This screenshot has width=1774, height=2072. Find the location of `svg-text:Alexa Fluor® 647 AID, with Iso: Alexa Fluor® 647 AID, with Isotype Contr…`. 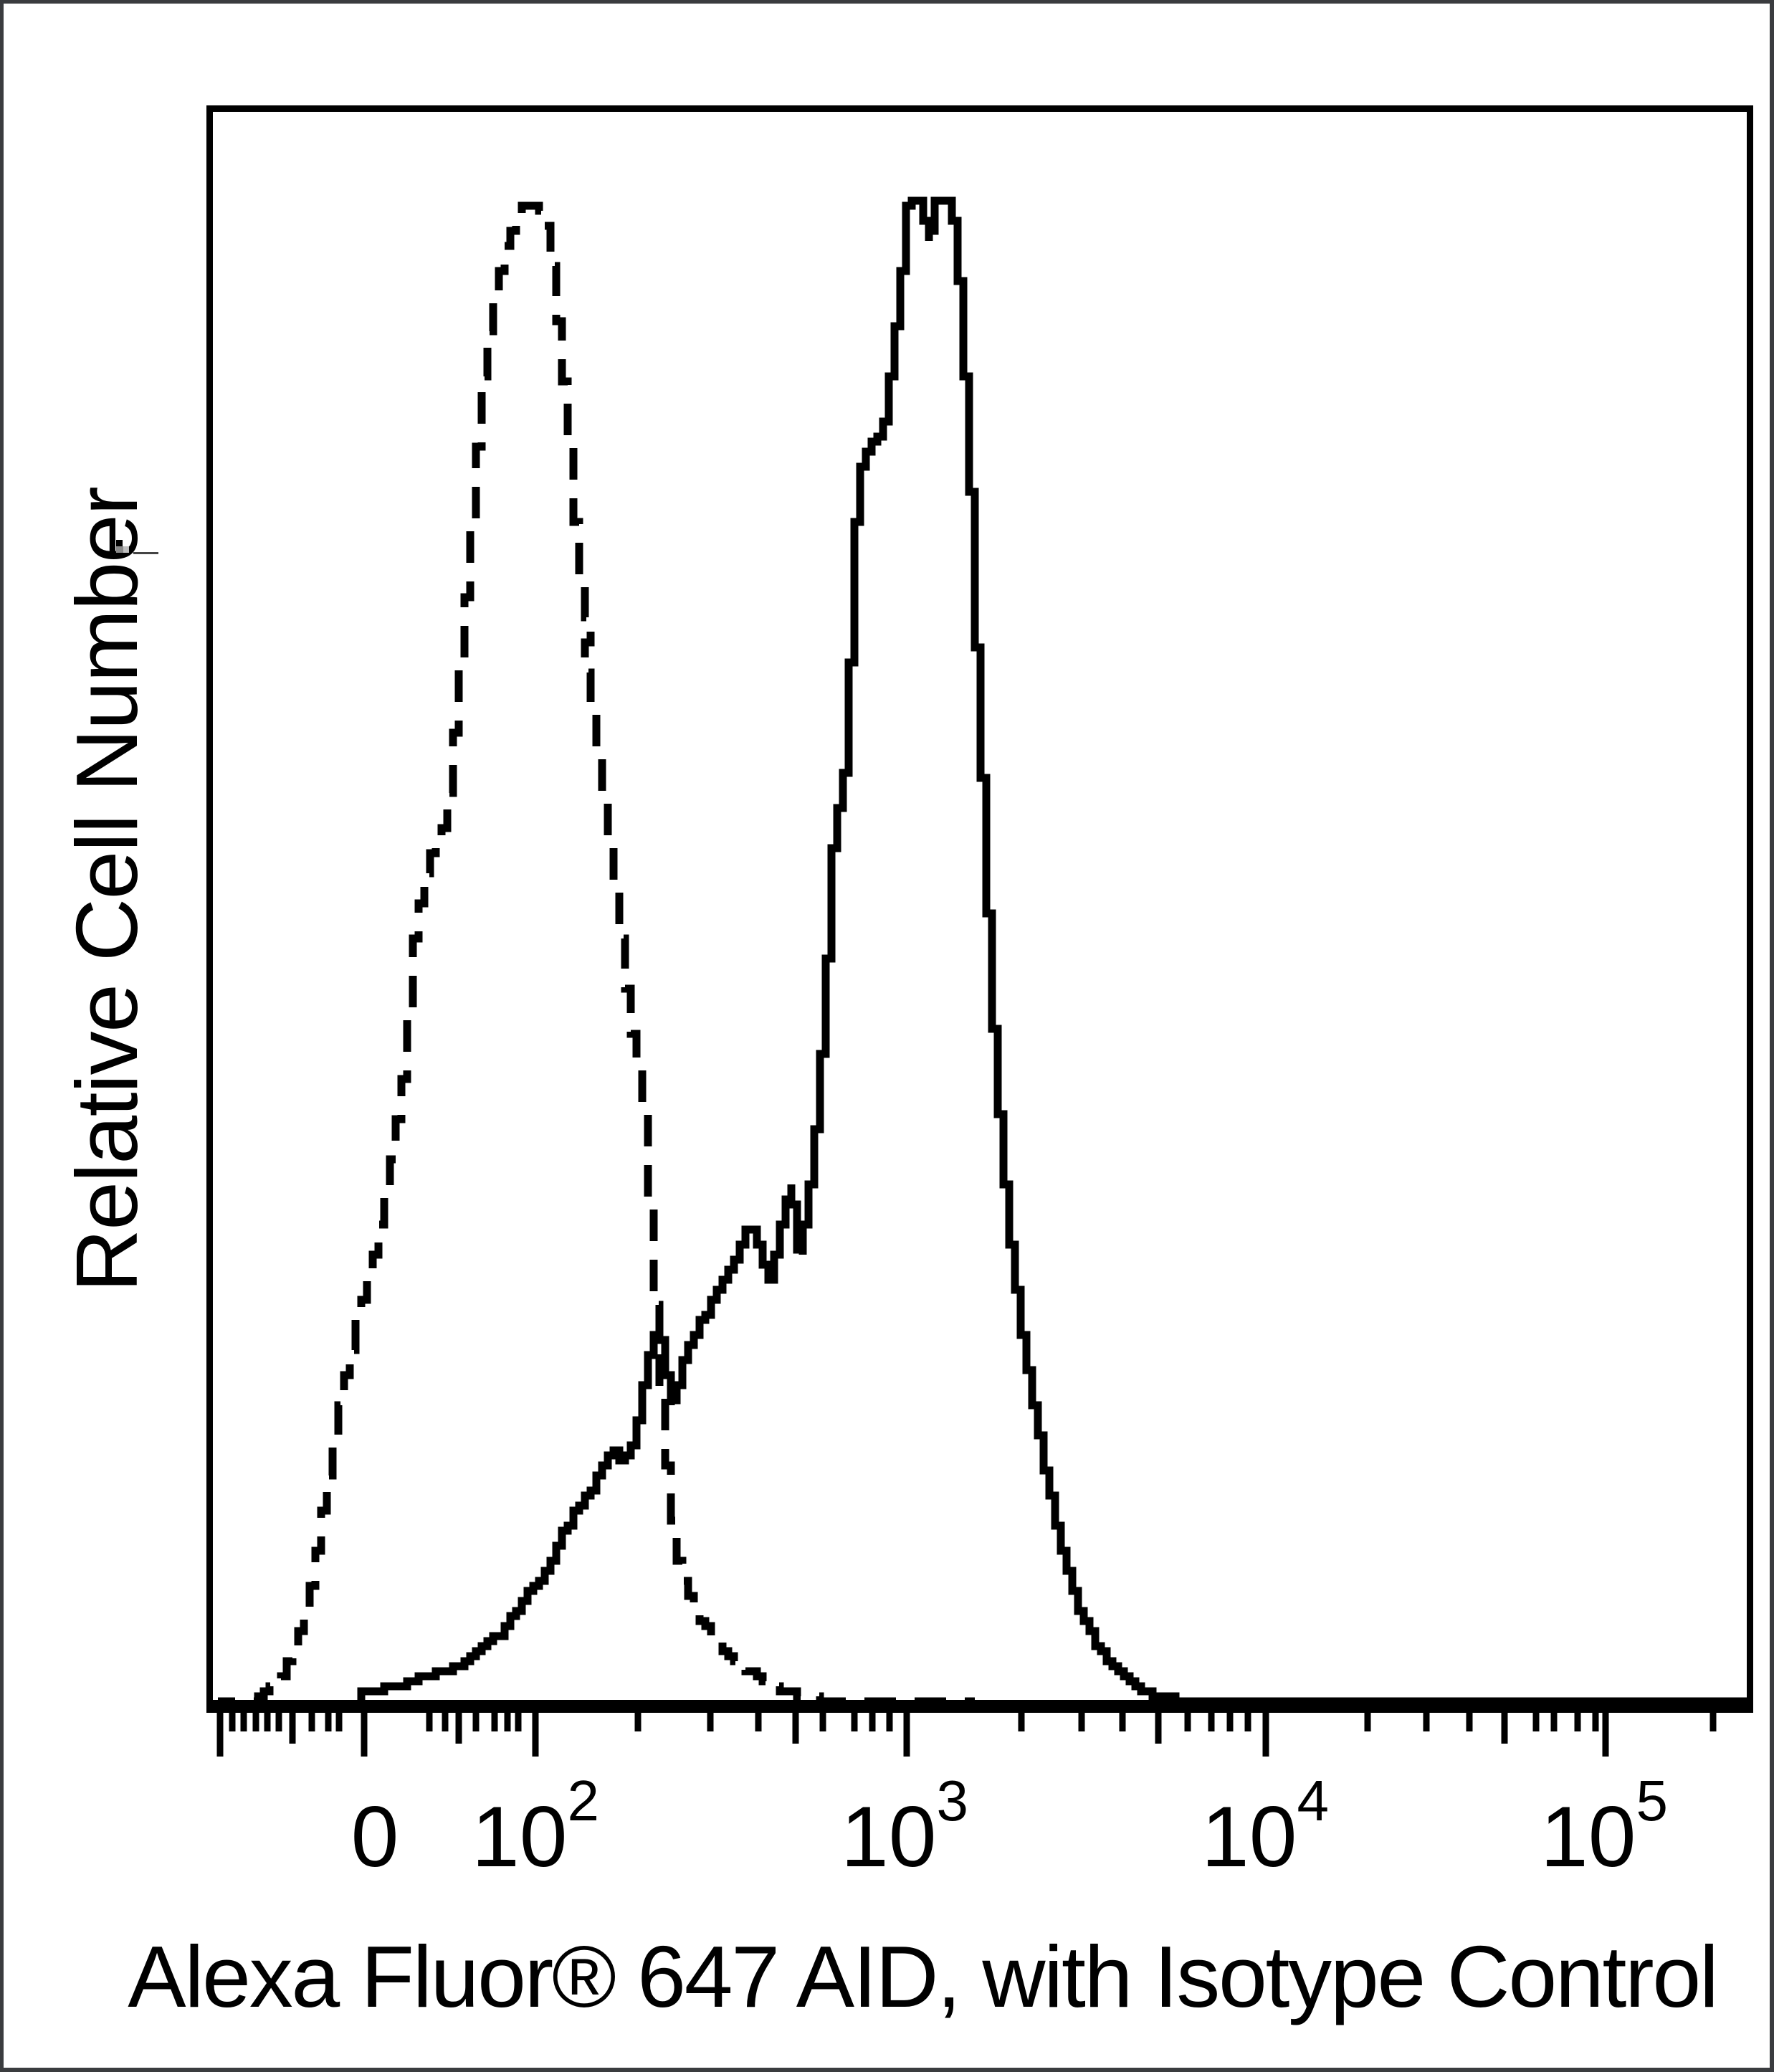

svg-text:Alexa Fluor® 647 AID, with Iso: Alexa Fluor® 647 AID, with Isotype Contr… is located at coordinates (922, 1977).